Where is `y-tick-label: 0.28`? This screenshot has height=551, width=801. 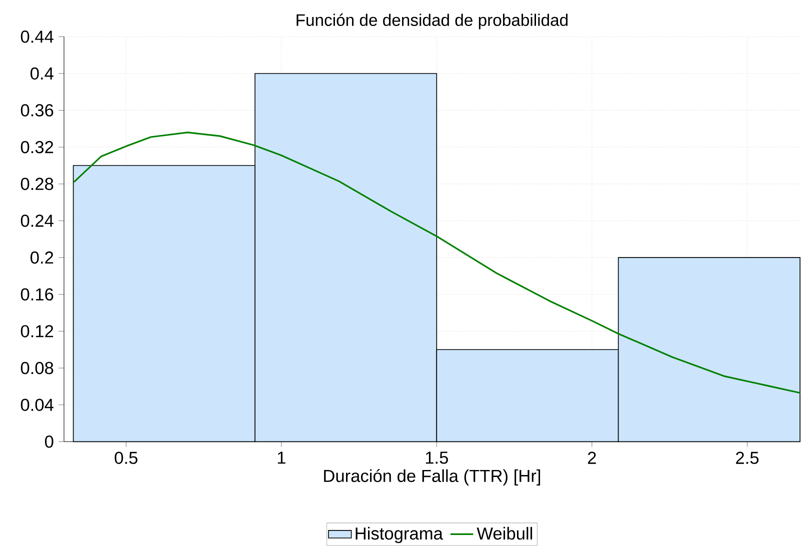 y-tick-label: 0.28 is located at coordinates (37, 184).